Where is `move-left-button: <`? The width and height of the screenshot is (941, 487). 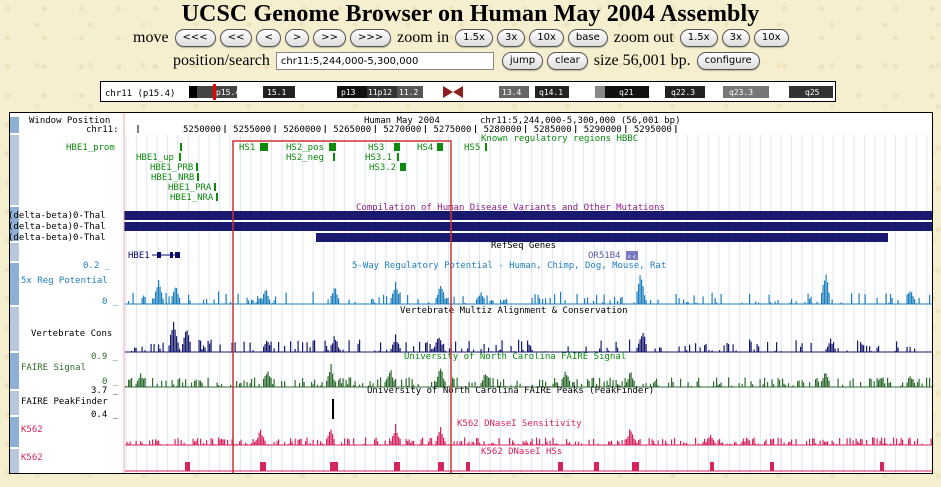 move-left-button: < is located at coordinates (268, 38).